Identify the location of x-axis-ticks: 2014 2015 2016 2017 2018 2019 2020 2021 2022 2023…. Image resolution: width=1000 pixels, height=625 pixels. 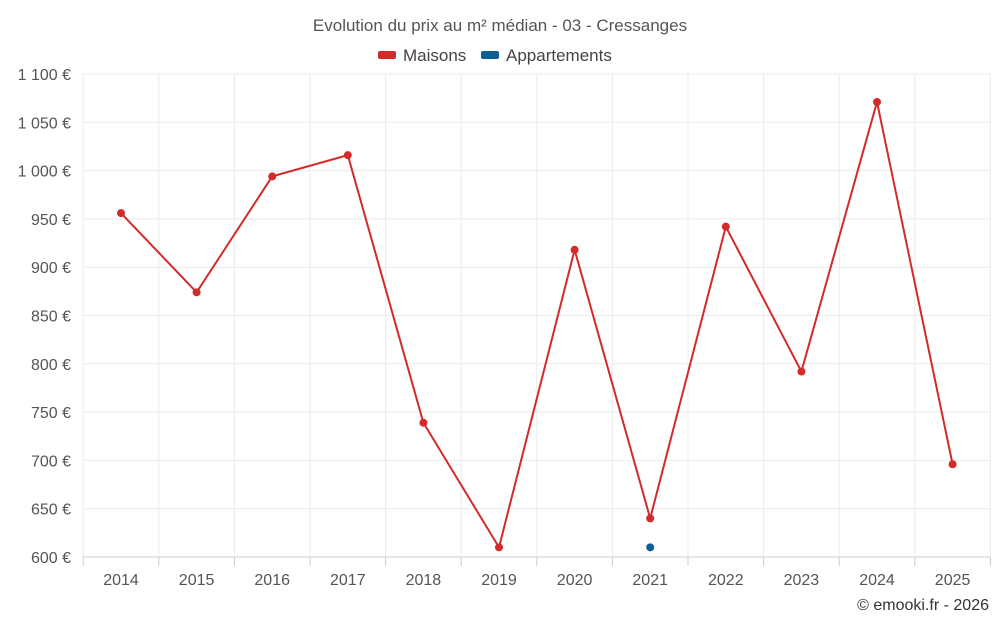
(536, 580).